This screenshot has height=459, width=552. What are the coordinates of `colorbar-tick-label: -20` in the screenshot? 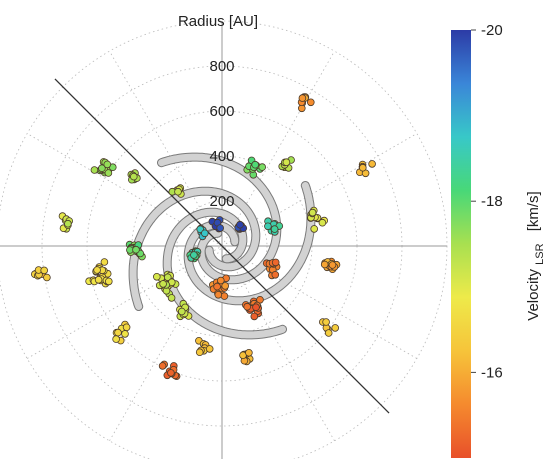 It's located at (492, 30).